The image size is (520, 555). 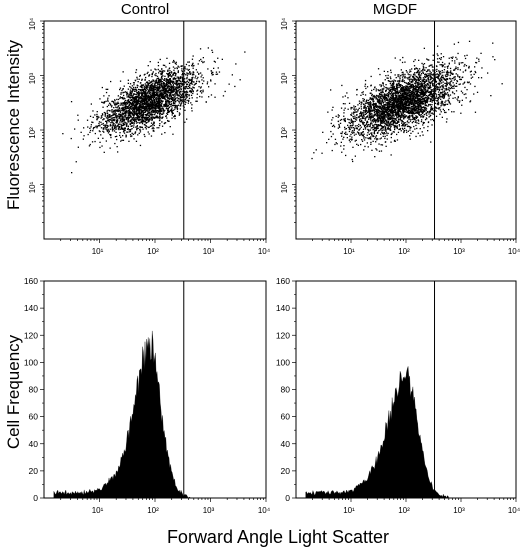 What do you see at coordinates (32, 187) in the screenshot?
I see `y-tick-label: 10¹` at bounding box center [32, 187].